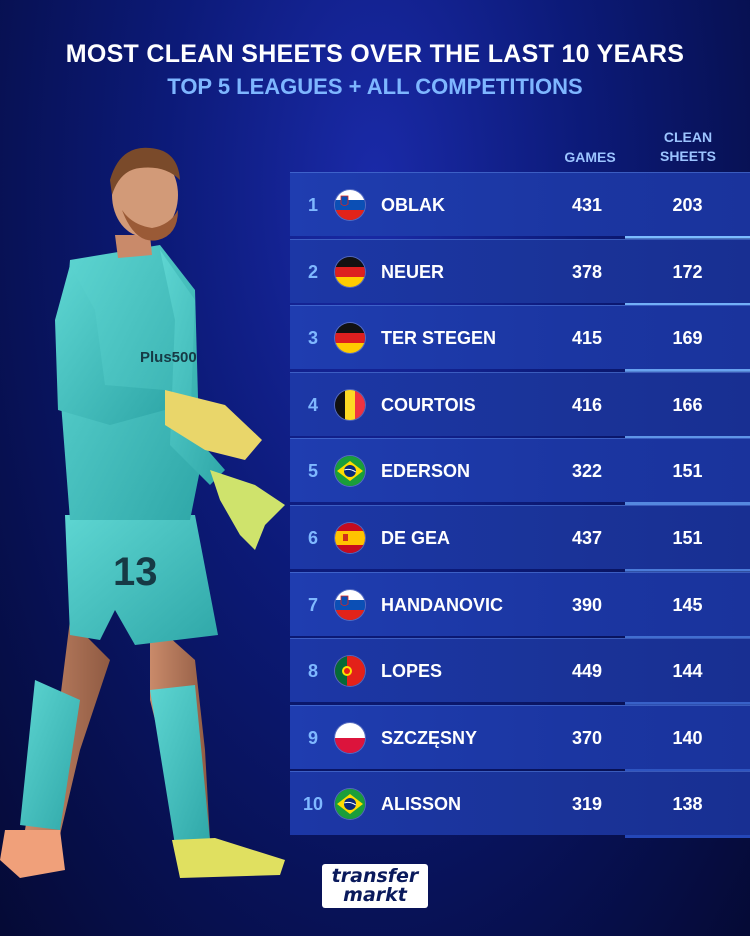  Describe the element at coordinates (520, 403) in the screenshot. I see `table-row: 4 COURTOIS 416 166` at that location.